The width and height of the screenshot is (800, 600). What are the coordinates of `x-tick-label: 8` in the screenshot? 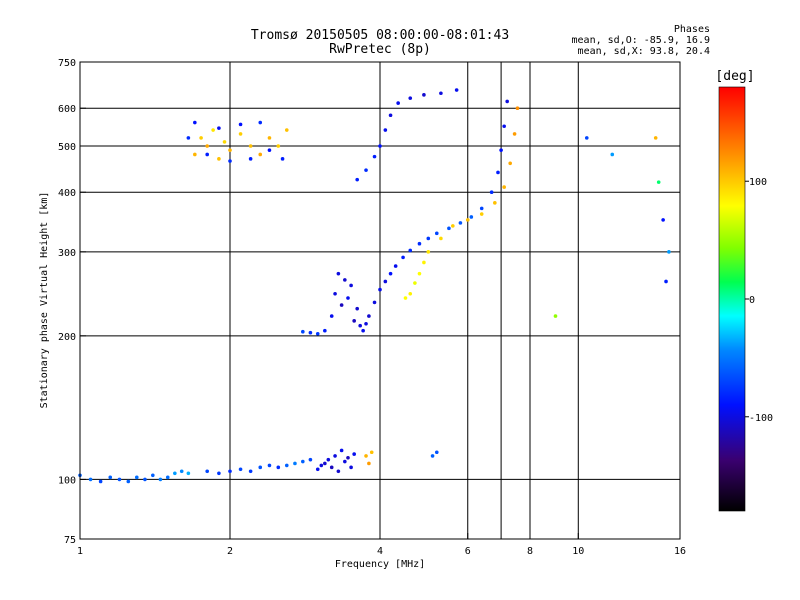 It's located at (530, 551).